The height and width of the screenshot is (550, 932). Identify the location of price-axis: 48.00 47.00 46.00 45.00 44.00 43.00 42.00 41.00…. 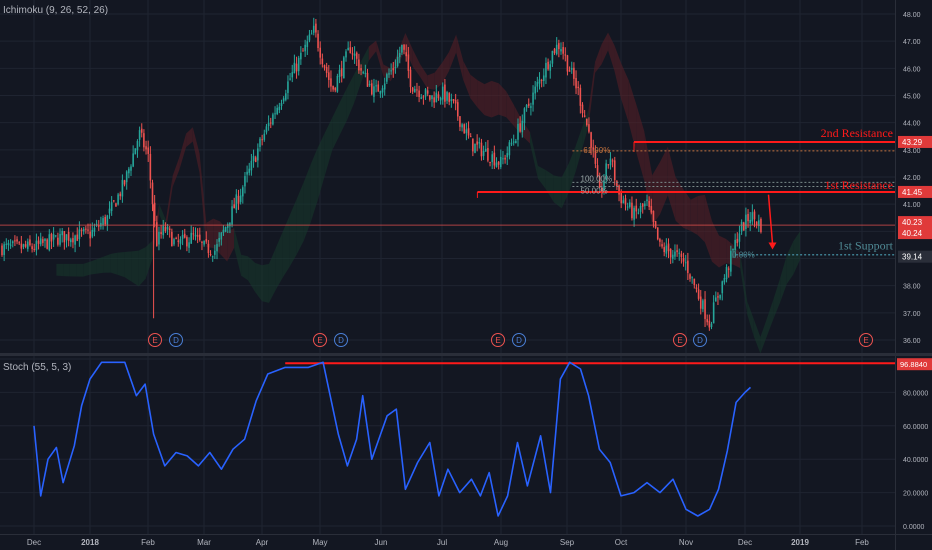
(915, 178).